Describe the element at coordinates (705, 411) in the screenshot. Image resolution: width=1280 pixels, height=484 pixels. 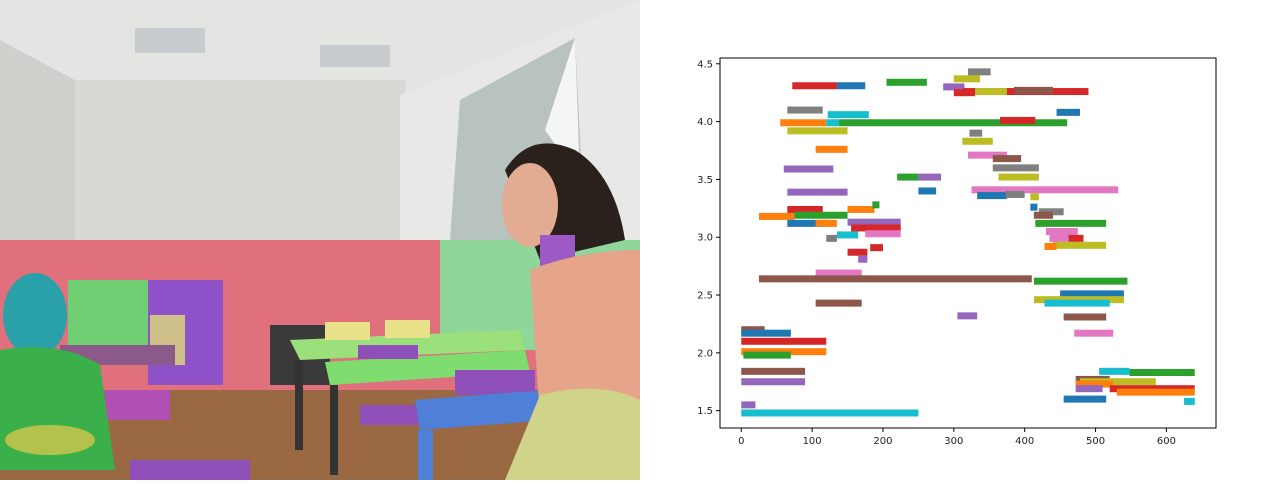
I see `y-tick-label: 1.5` at that location.